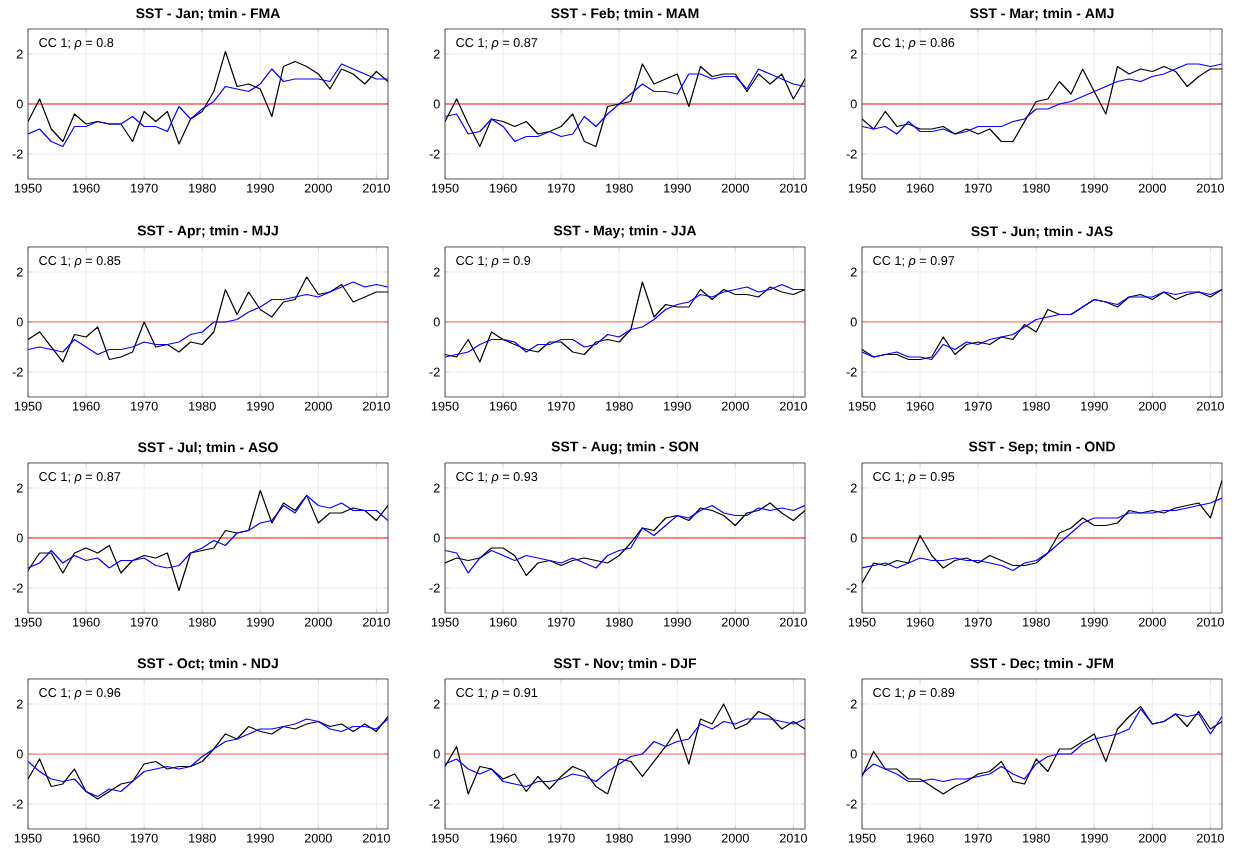 Image resolution: width=1235 pixels, height=860 pixels. Describe the element at coordinates (493, 262) in the screenshot. I see `annotation: CC 1; ρ = 0.9` at that location.